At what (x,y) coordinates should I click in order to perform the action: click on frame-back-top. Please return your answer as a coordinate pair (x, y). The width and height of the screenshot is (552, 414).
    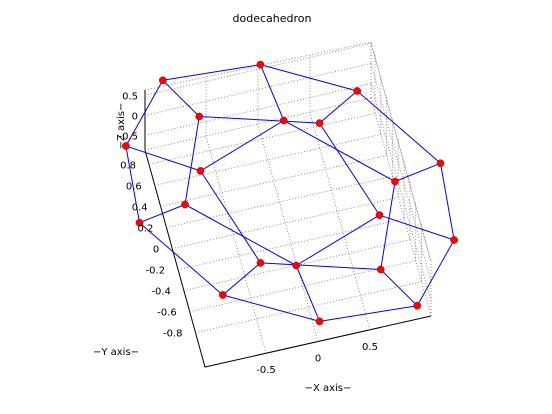
    Looking at the image, I should click on (258, 66).